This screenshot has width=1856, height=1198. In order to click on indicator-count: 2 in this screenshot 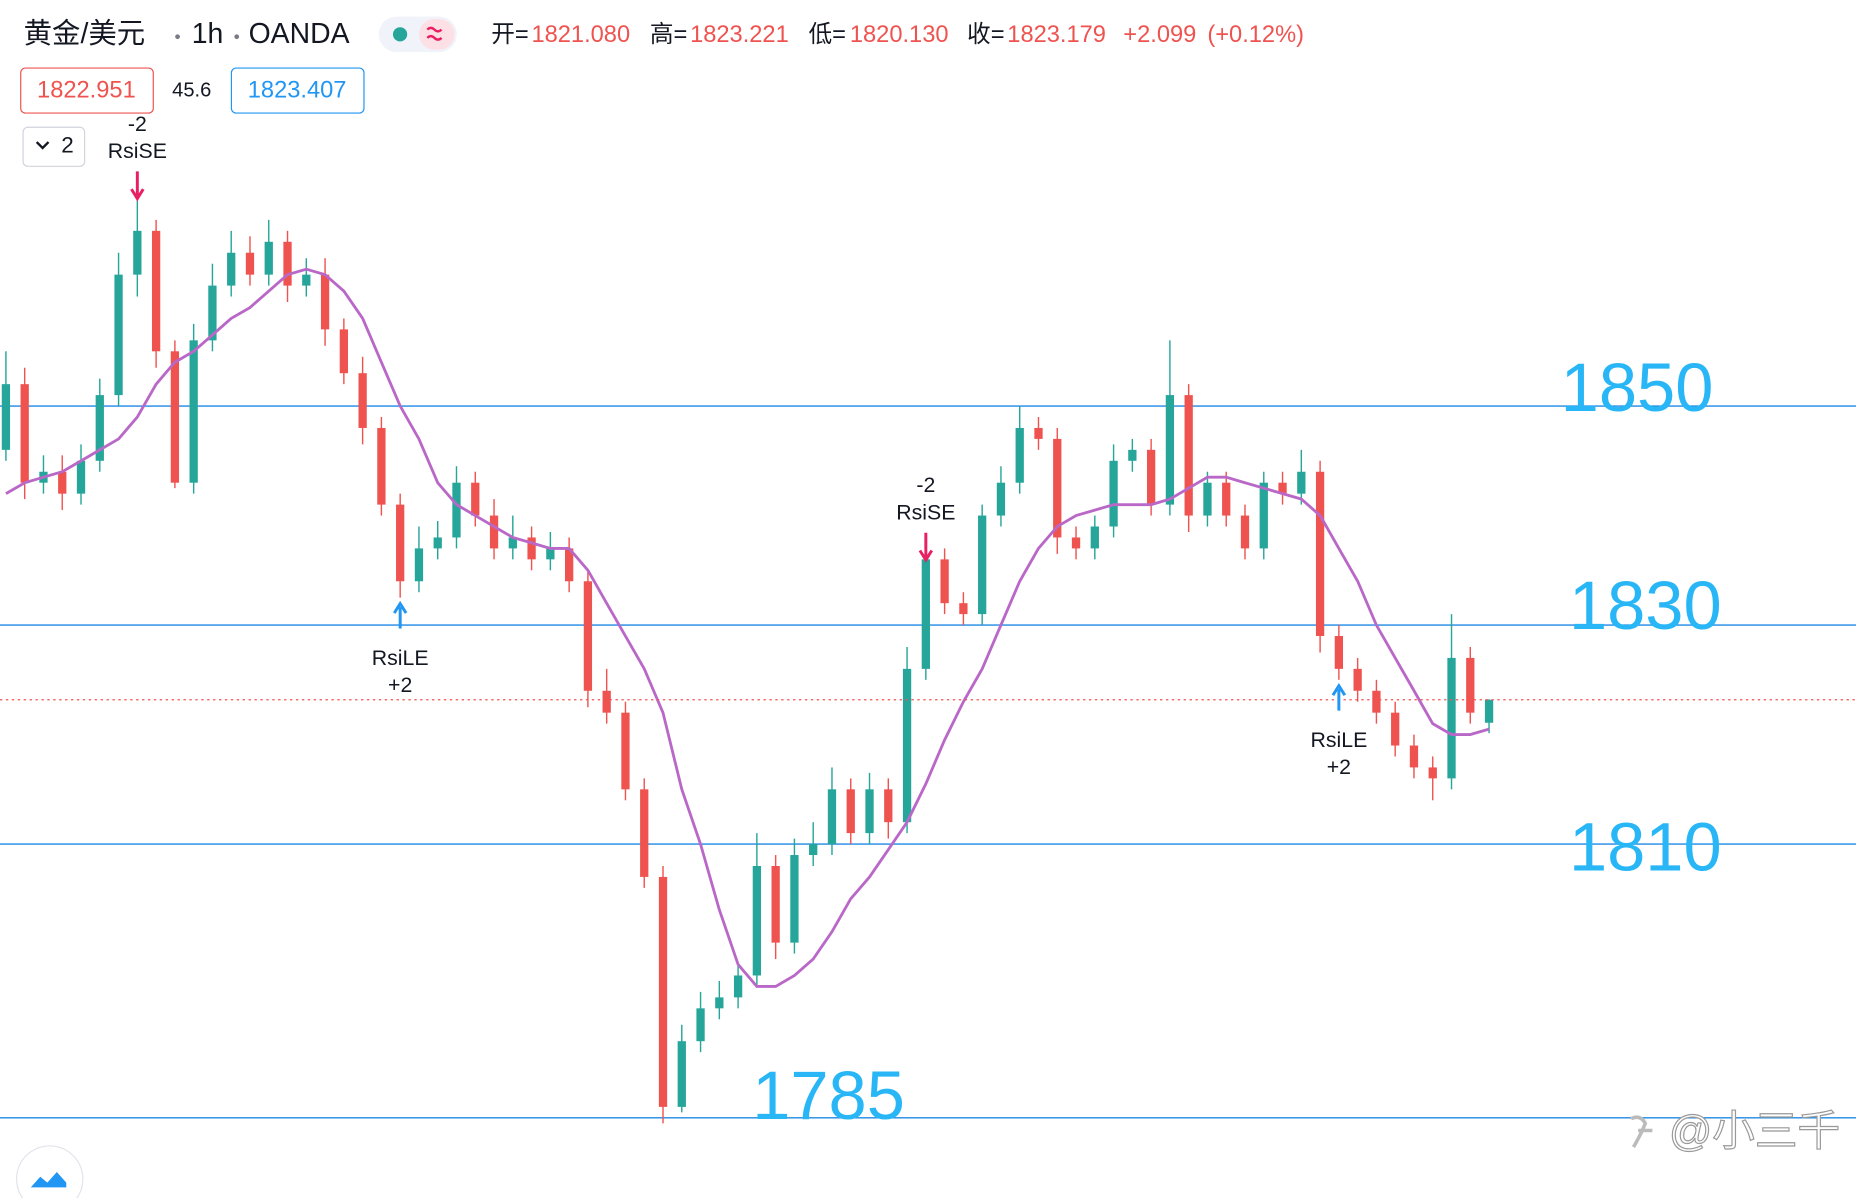, I will do `click(67, 145)`.